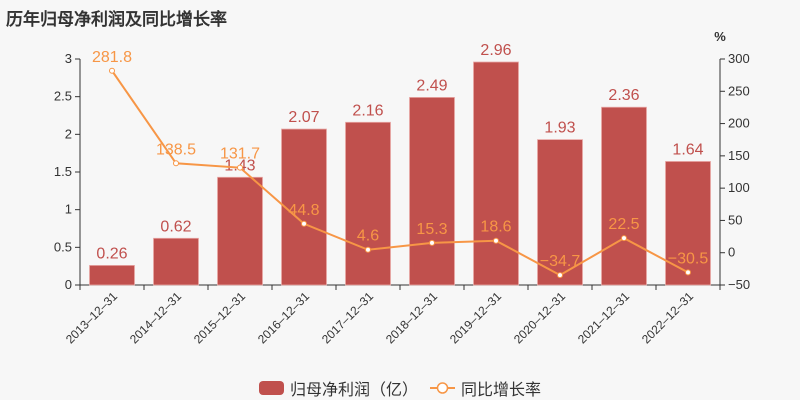 The height and width of the screenshot is (400, 800). What do you see at coordinates (431, 85) in the screenshot?
I see `bar-value-label: 2.49` at bounding box center [431, 85].